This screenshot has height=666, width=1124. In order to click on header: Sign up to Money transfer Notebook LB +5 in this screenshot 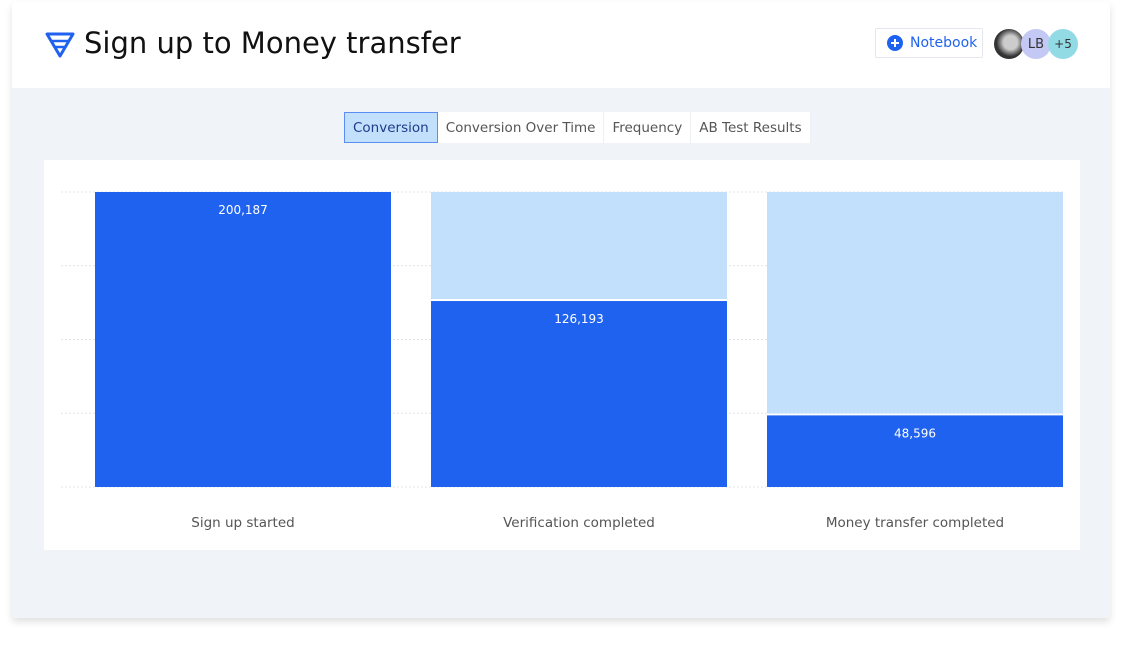, I will do `click(561, 45)`.